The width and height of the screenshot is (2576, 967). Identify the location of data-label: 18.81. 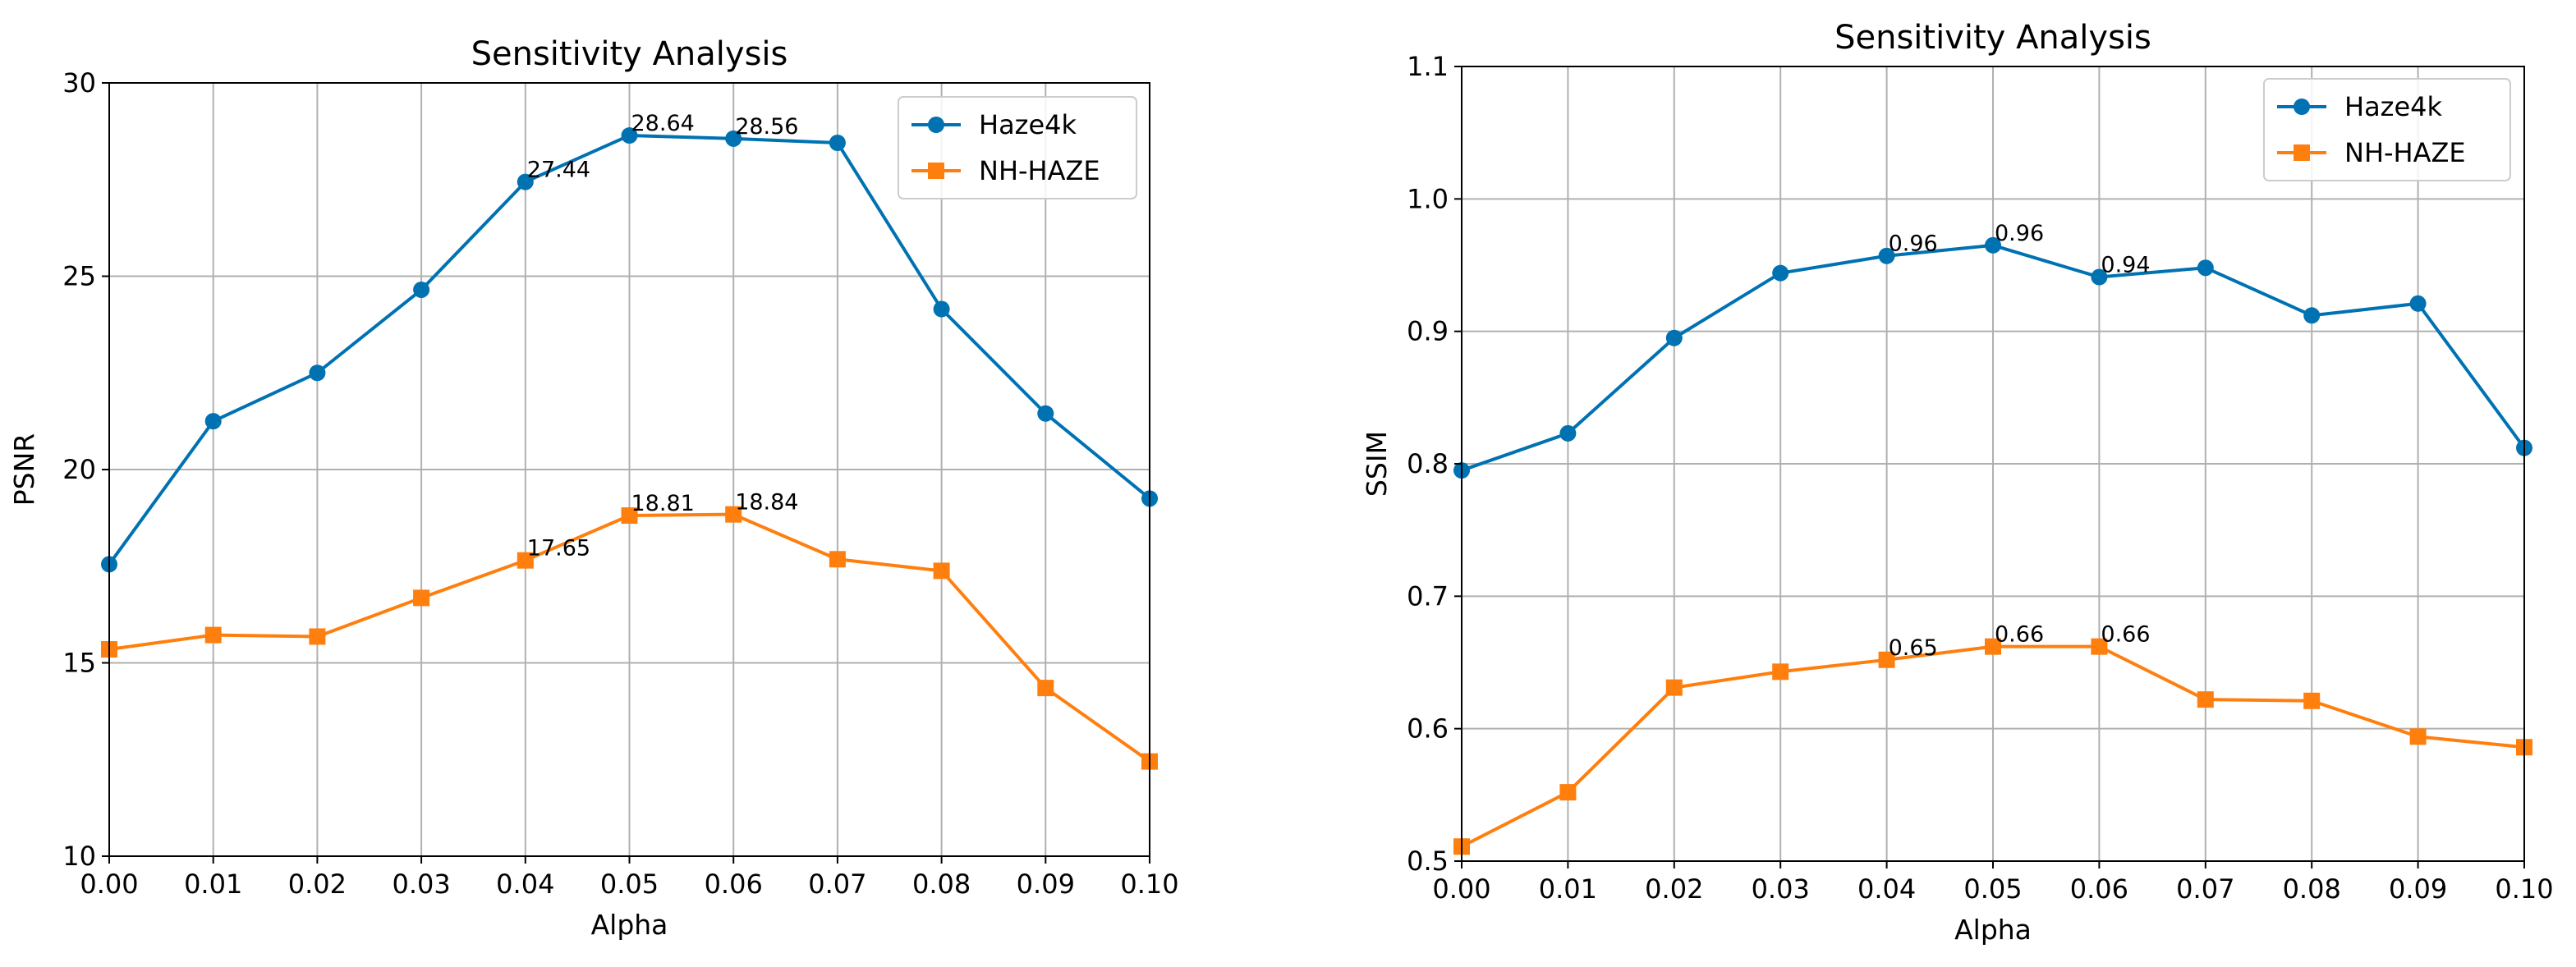
(663, 504).